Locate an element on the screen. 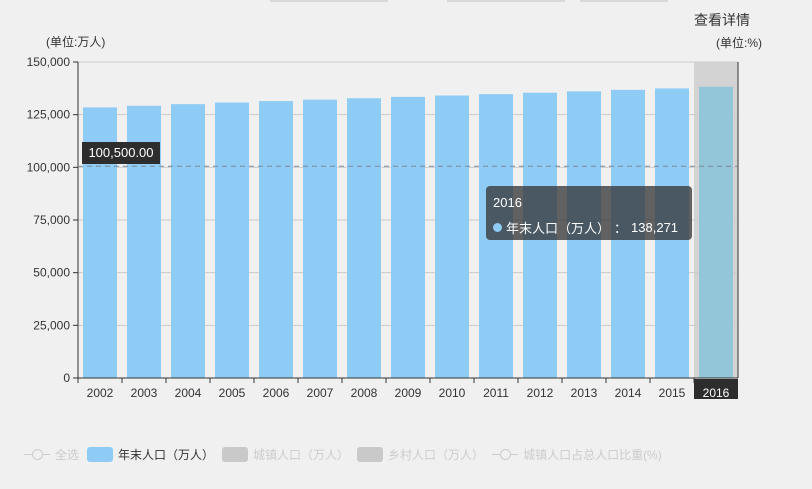 This screenshot has width=812, height=489. bar-2010 is located at coordinates (452, 237).